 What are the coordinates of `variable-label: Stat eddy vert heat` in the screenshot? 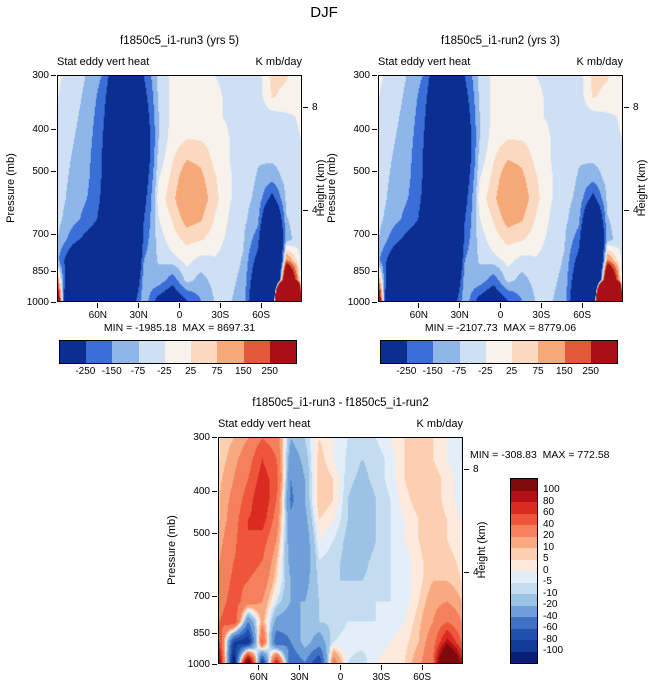 It's located at (103, 62).